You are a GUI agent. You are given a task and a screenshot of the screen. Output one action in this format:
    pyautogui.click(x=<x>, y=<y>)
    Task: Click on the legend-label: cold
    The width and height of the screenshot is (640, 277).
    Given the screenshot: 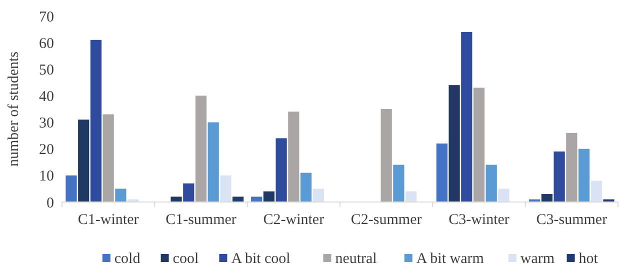 What is the action you would take?
    pyautogui.click(x=127, y=259)
    